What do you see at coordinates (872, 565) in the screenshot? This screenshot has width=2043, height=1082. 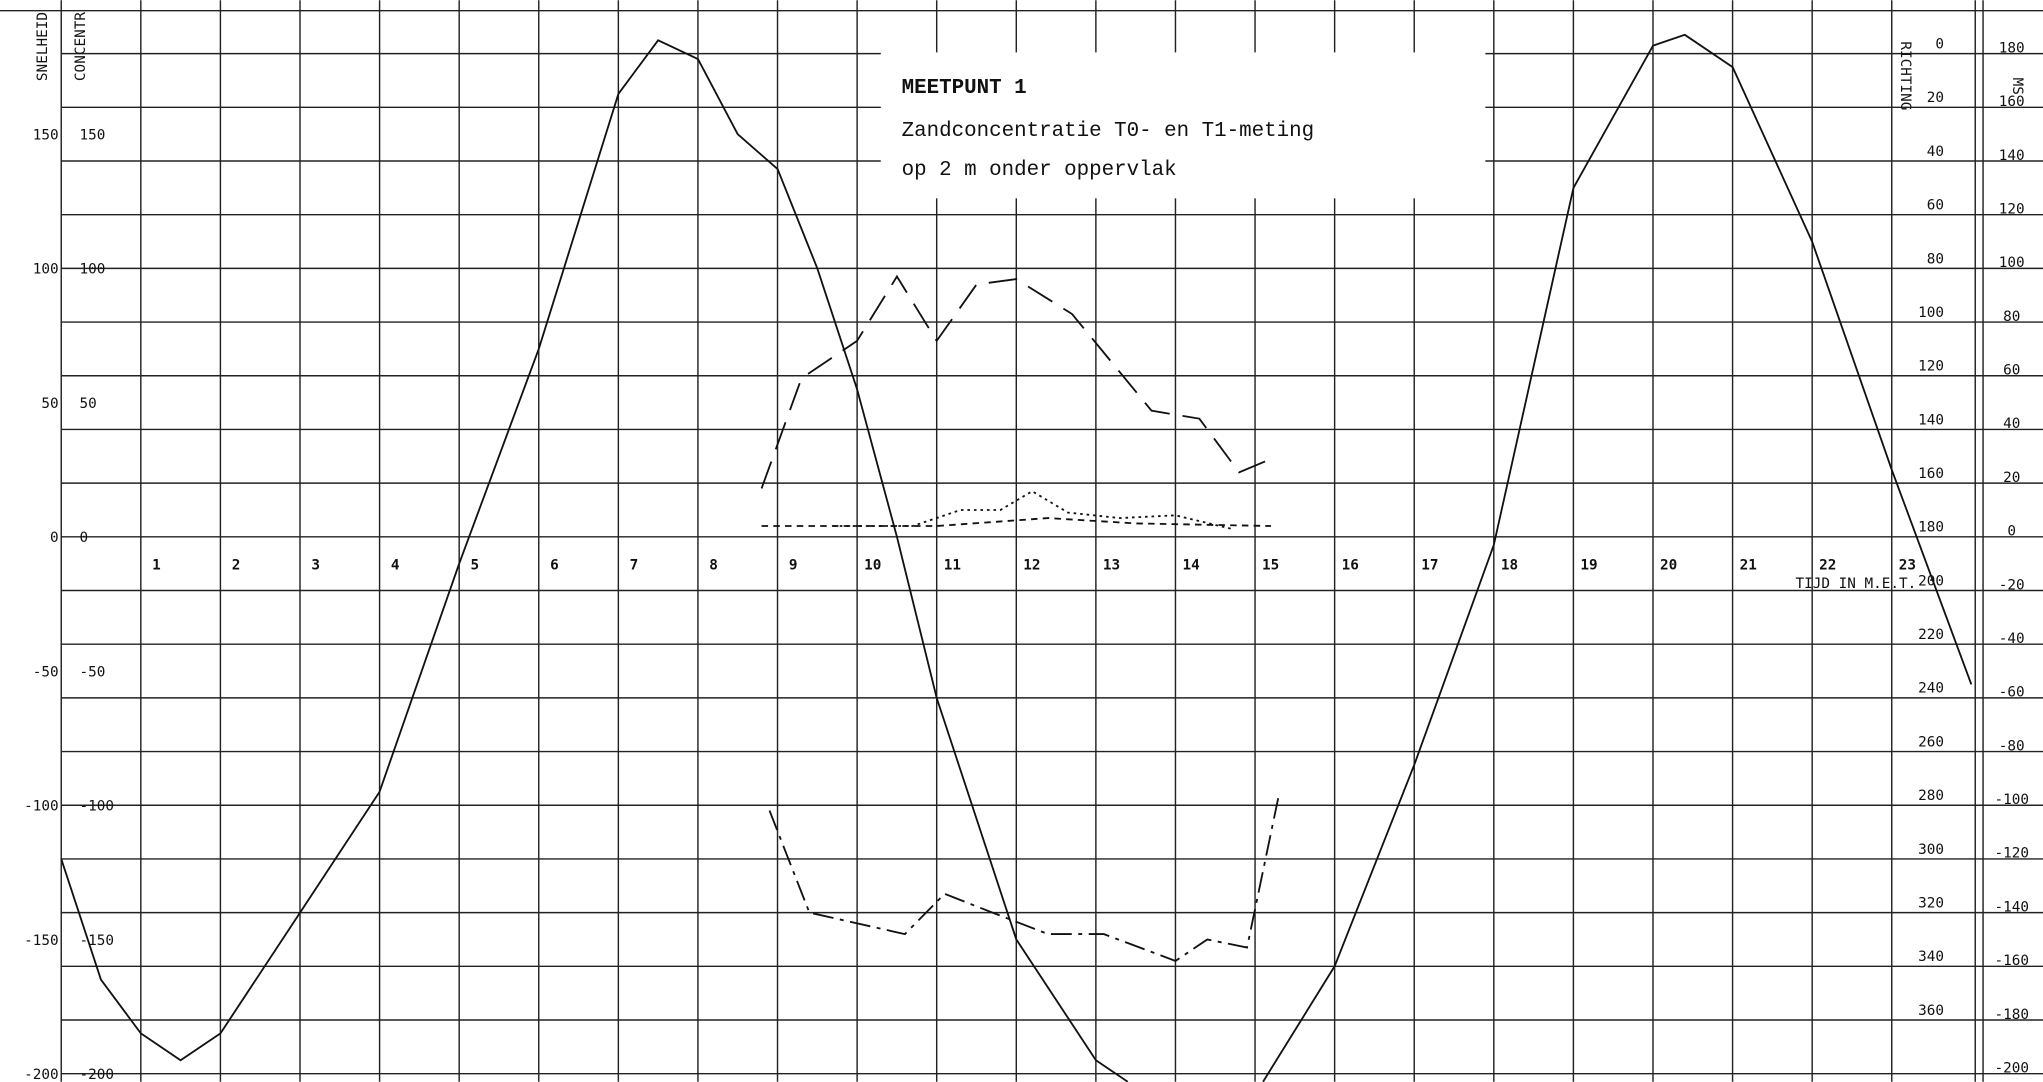 I see `x-tick-label: 10` at bounding box center [872, 565].